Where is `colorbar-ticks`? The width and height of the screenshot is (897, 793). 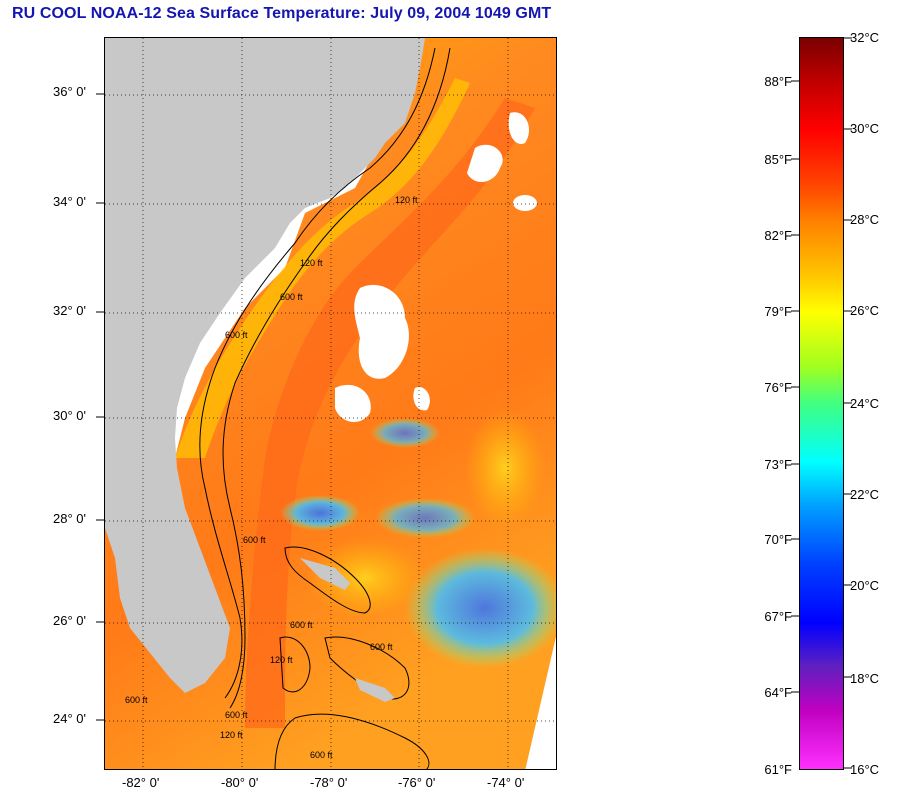 colorbar-ticks is located at coordinates (821, 403).